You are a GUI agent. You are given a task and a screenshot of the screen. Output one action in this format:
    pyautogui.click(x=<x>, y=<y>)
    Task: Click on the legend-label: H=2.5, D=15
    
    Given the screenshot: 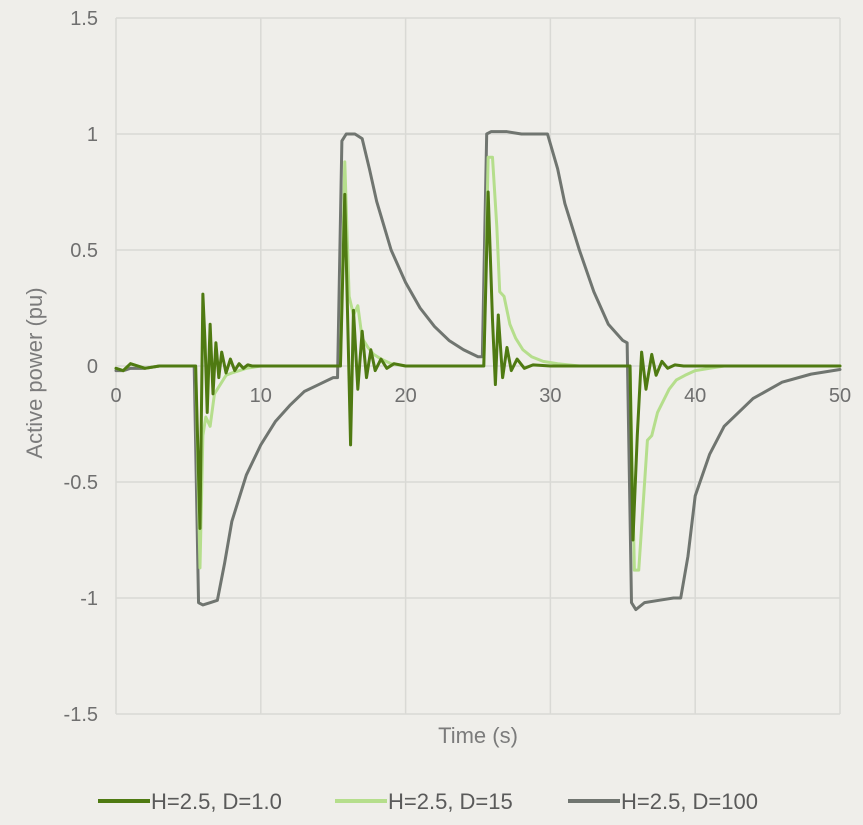 What is the action you would take?
    pyautogui.click(x=450, y=801)
    